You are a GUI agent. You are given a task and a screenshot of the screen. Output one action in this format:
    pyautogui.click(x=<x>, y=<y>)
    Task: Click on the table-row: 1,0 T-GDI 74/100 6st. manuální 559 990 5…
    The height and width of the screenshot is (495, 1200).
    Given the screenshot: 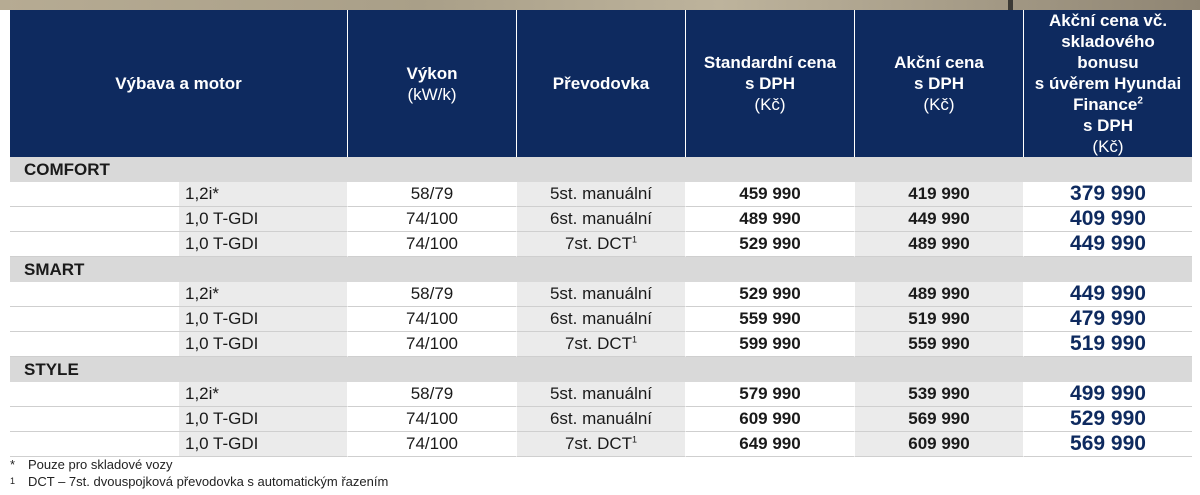 What is the action you would take?
    pyautogui.click(x=601, y=319)
    